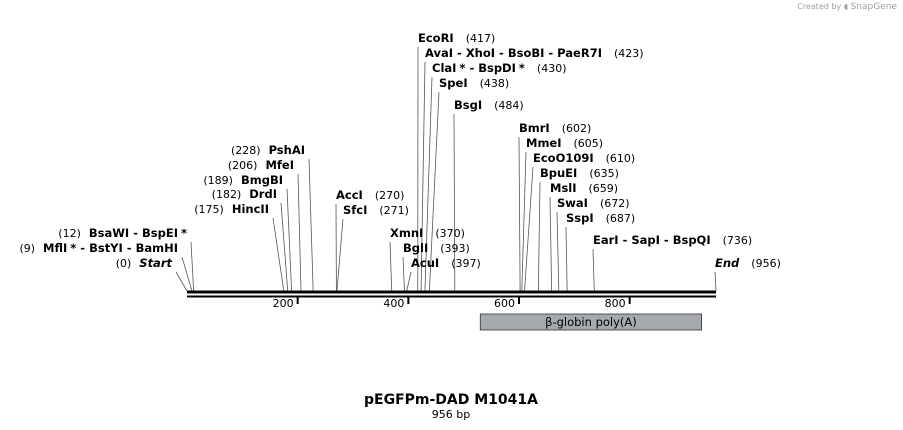 The height and width of the screenshot is (430, 903). What do you see at coordinates (579, 173) in the screenshot?
I see `bpuei-site-label: BpuEI (635)` at bounding box center [579, 173].